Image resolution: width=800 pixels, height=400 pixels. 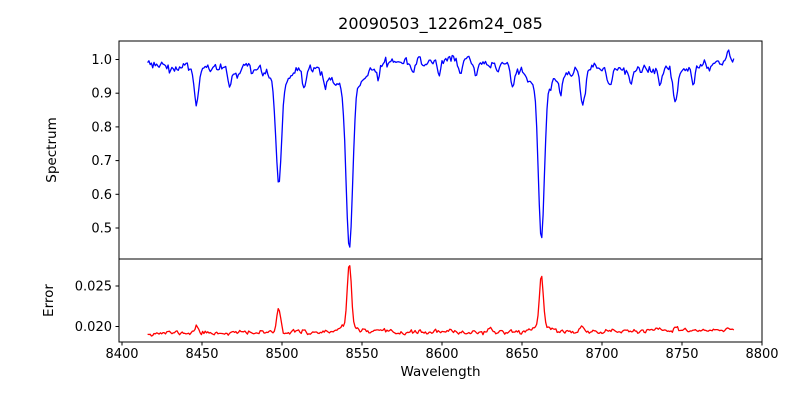 I want to click on error-yaxis-label: Error, so click(x=49, y=300).